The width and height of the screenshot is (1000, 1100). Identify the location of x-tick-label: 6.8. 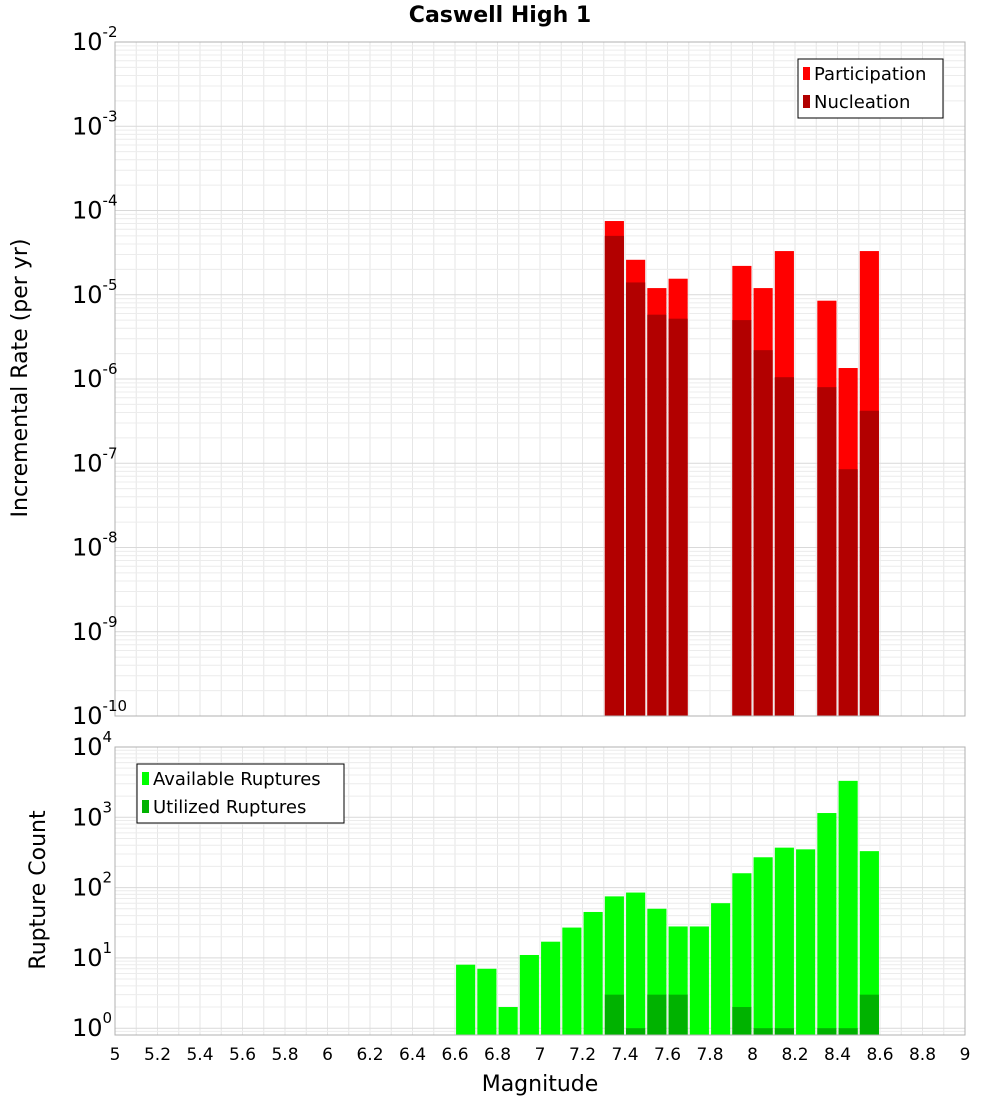
(497, 1055).